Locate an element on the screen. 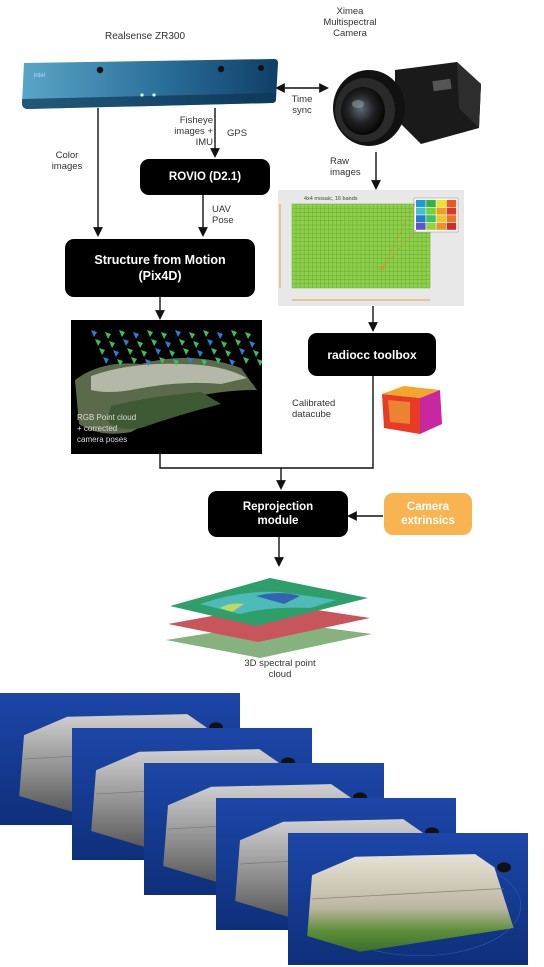 The image size is (544, 967). time-sync-label: Time sync is located at coordinates (302, 105).